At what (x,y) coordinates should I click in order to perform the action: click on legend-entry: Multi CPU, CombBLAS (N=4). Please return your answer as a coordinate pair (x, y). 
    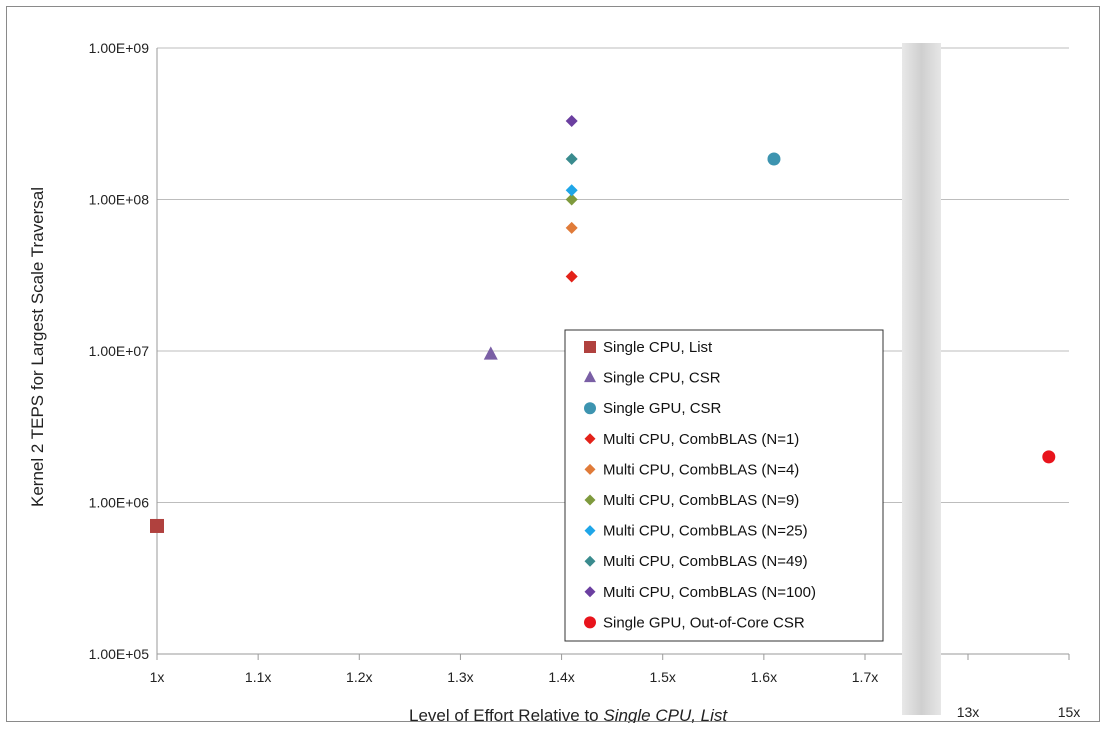
    Looking at the image, I should click on (691, 469).